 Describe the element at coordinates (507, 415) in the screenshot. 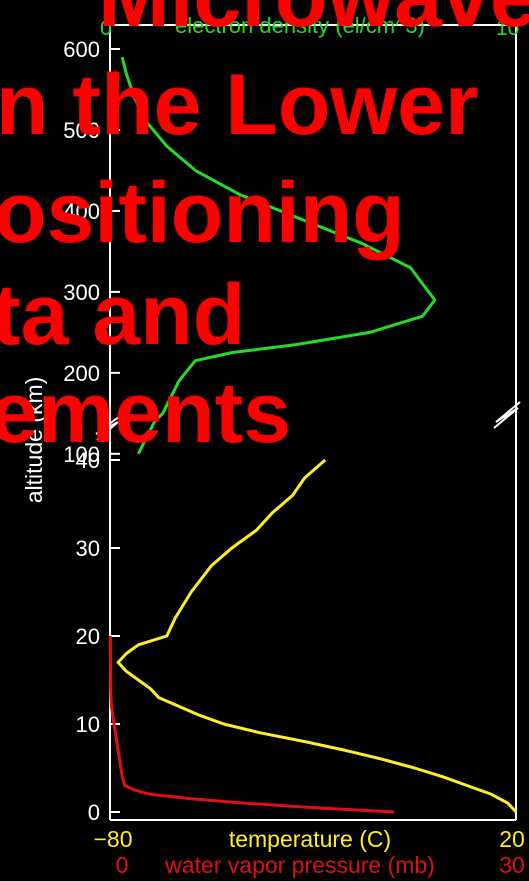

I see `axis-break-right` at that location.